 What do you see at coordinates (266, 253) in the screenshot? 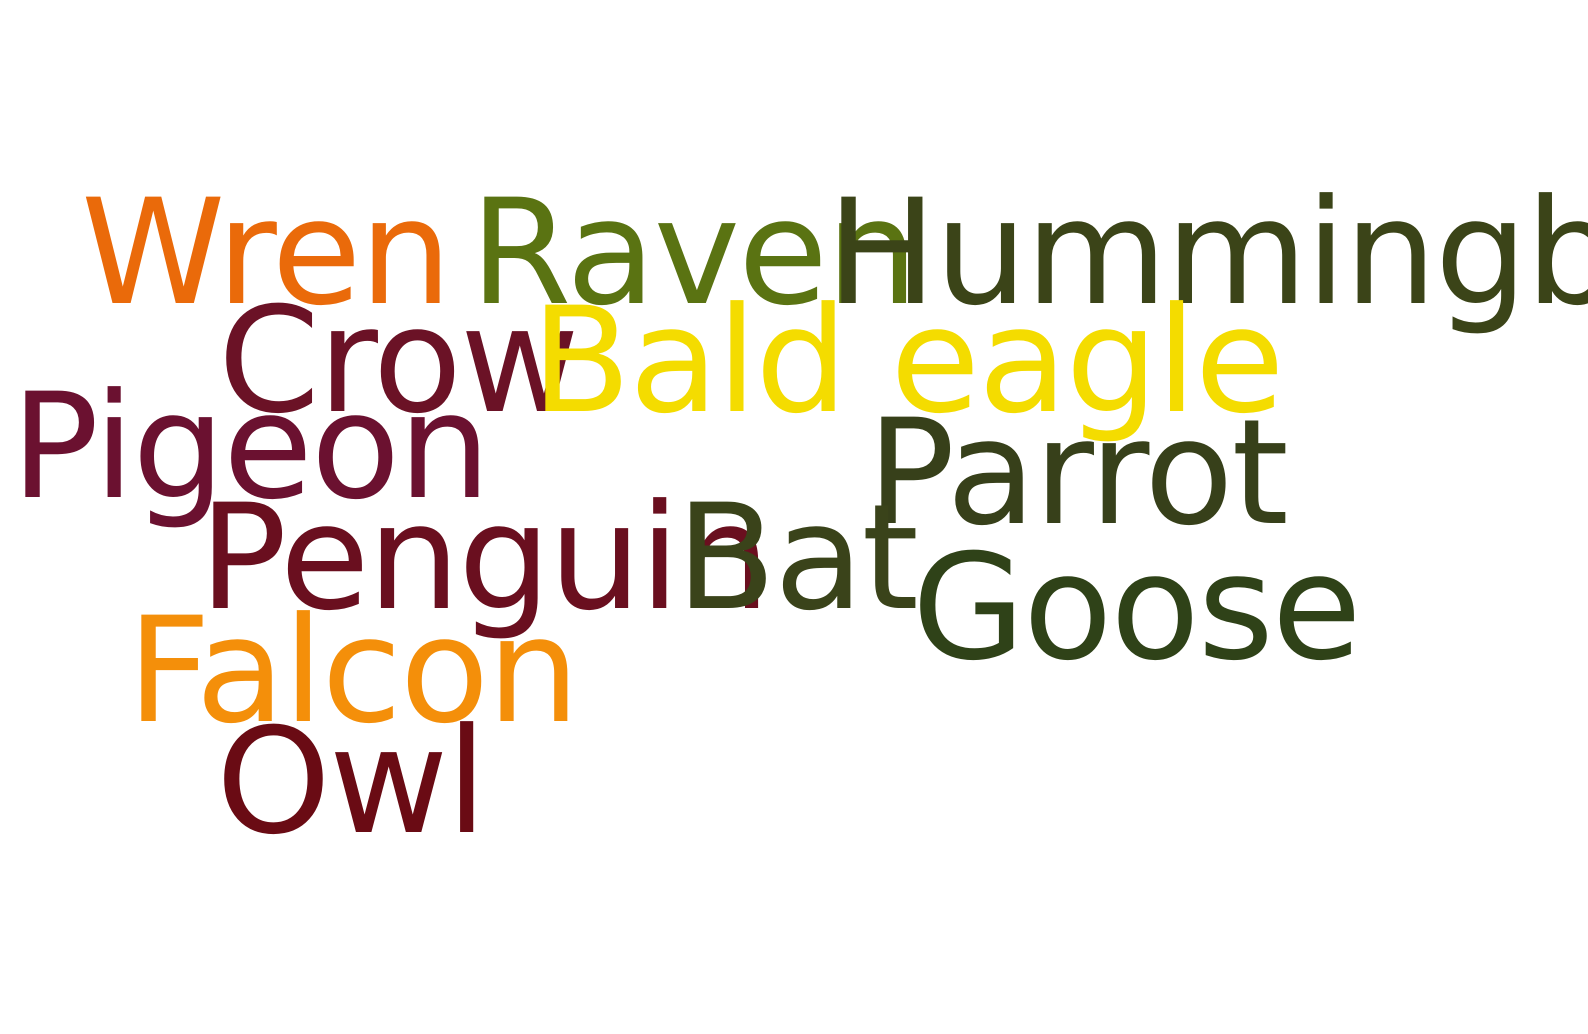
I see `word-wren: Wren` at bounding box center [266, 253].